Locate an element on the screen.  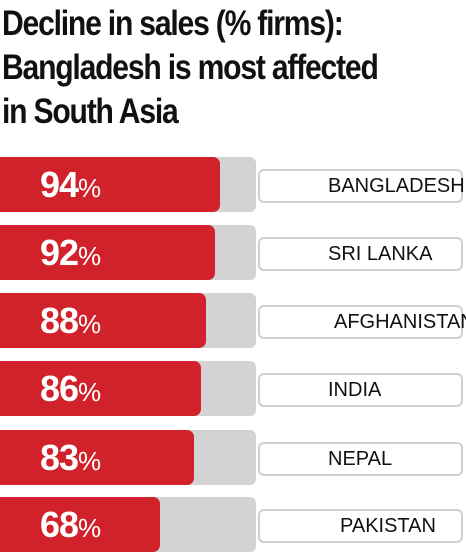
bar-value-label: 92% is located at coordinates (70, 252).